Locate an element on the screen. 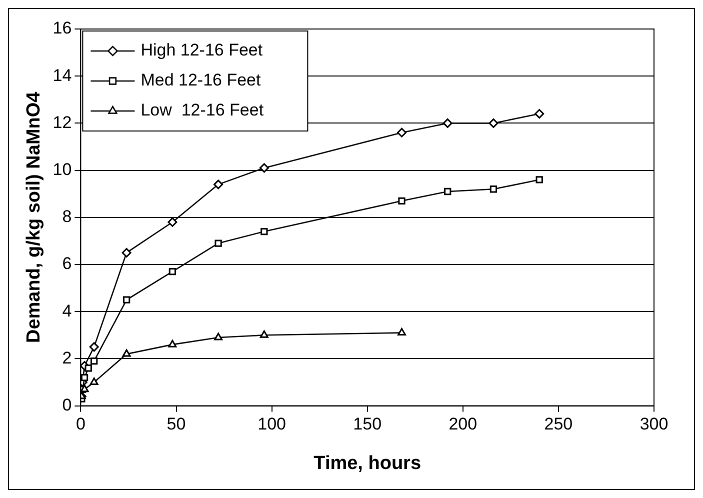 This screenshot has width=703, height=498. y-tick-label: 14 is located at coordinates (62, 75).